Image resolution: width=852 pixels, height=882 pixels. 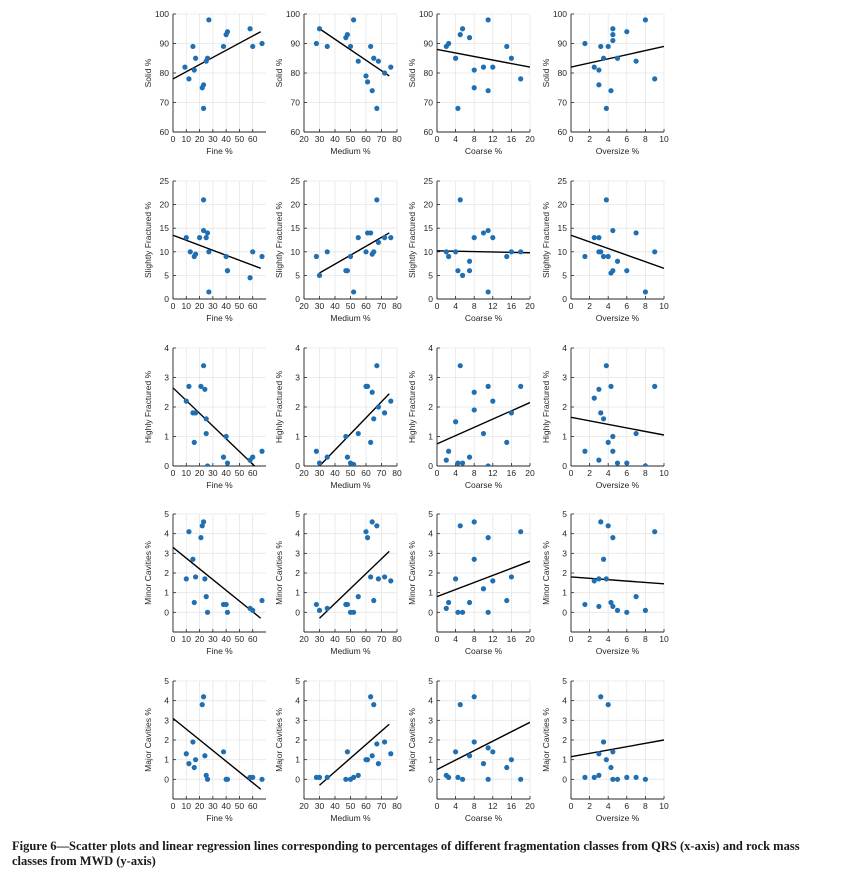 What do you see at coordinates (296, 132) in the screenshot?
I see `y-tick-label: 60` at bounding box center [296, 132].